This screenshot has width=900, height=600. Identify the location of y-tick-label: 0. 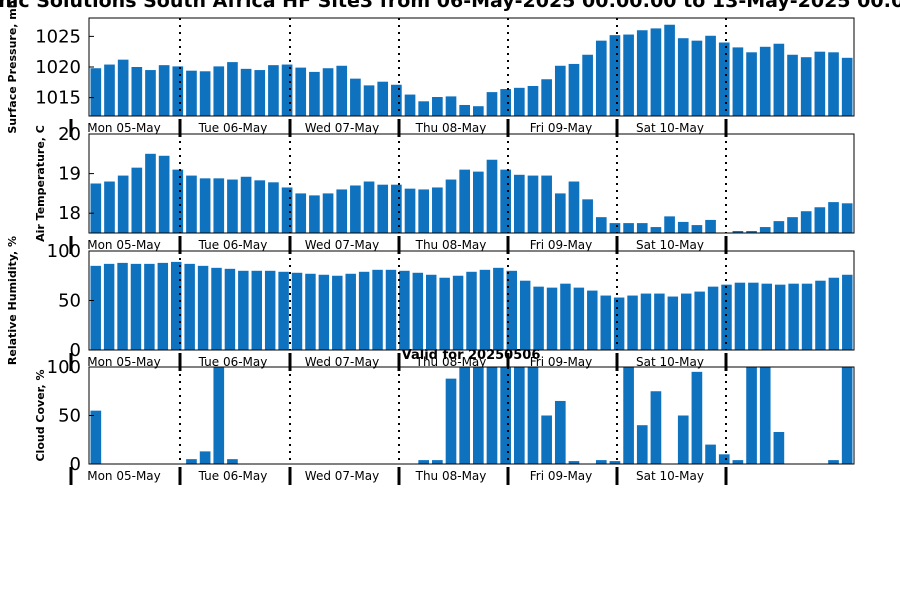
(75, 464).